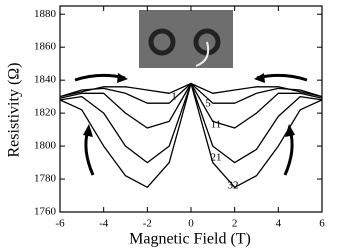 The height and width of the screenshot is (250, 339). I want to click on y-tick-label: 1860, so click(45, 47).